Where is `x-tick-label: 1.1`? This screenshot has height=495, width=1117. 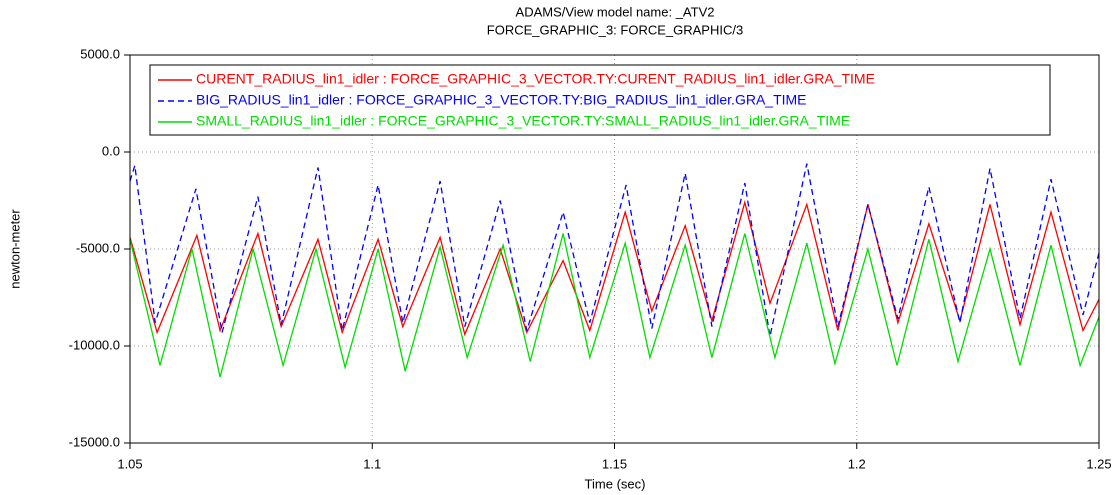
x-tick-label: 1.1 is located at coordinates (372, 463).